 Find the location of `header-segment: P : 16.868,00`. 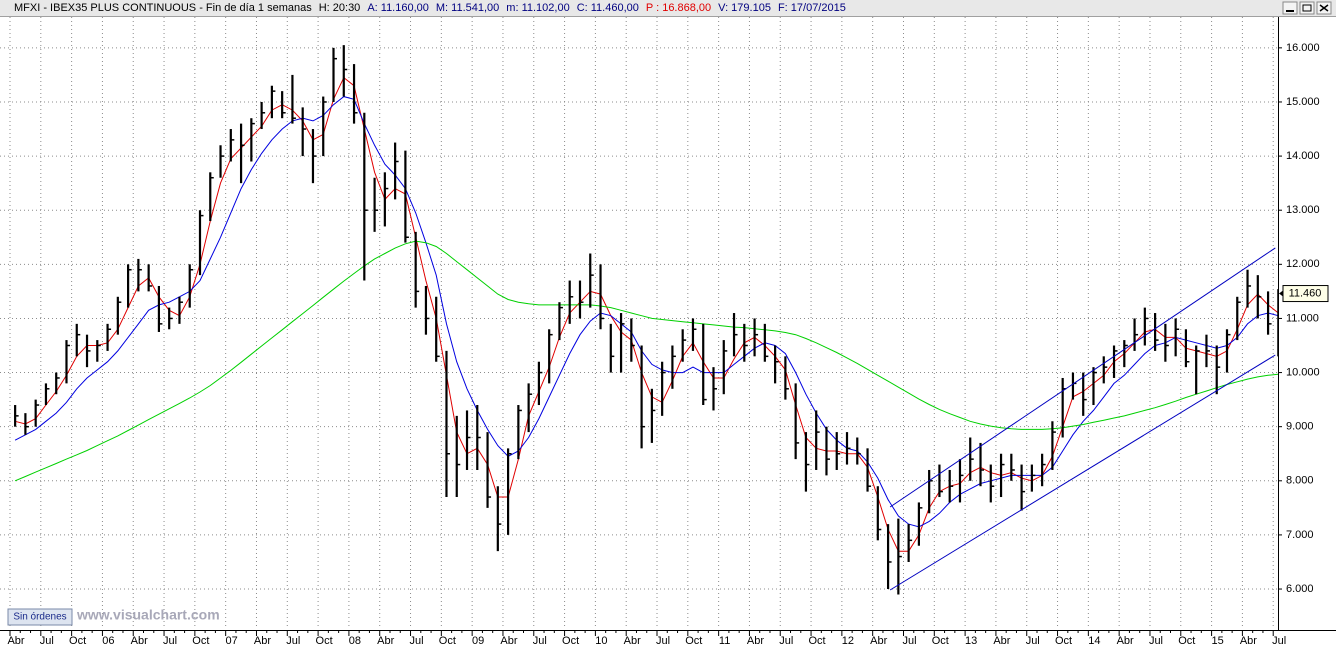

header-segment: P : 16.868,00 is located at coordinates (678, 8).